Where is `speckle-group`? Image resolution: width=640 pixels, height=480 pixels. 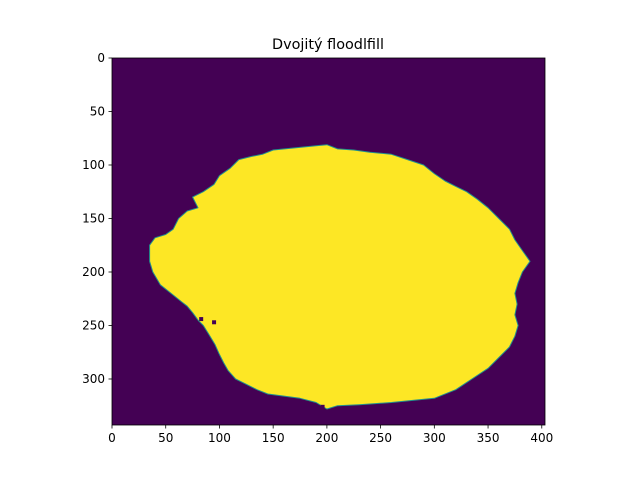 speckle-group is located at coordinates (262, 363).